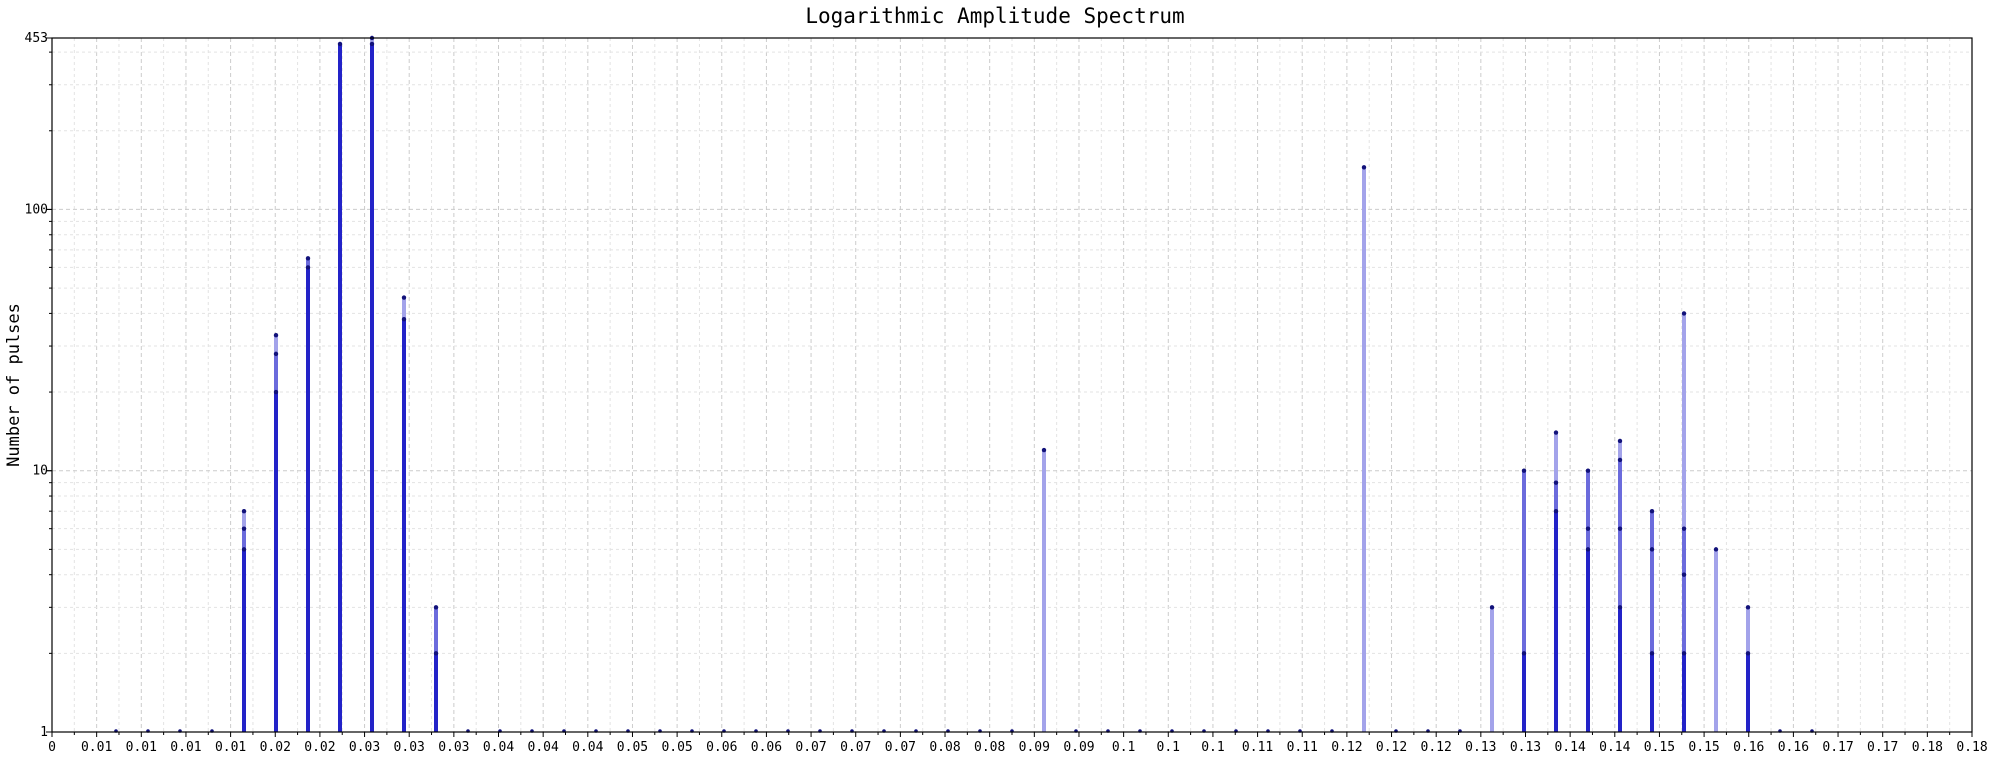  What do you see at coordinates (855, 747) in the screenshot?
I see `x-tick-label: 0.07` at bounding box center [855, 747].